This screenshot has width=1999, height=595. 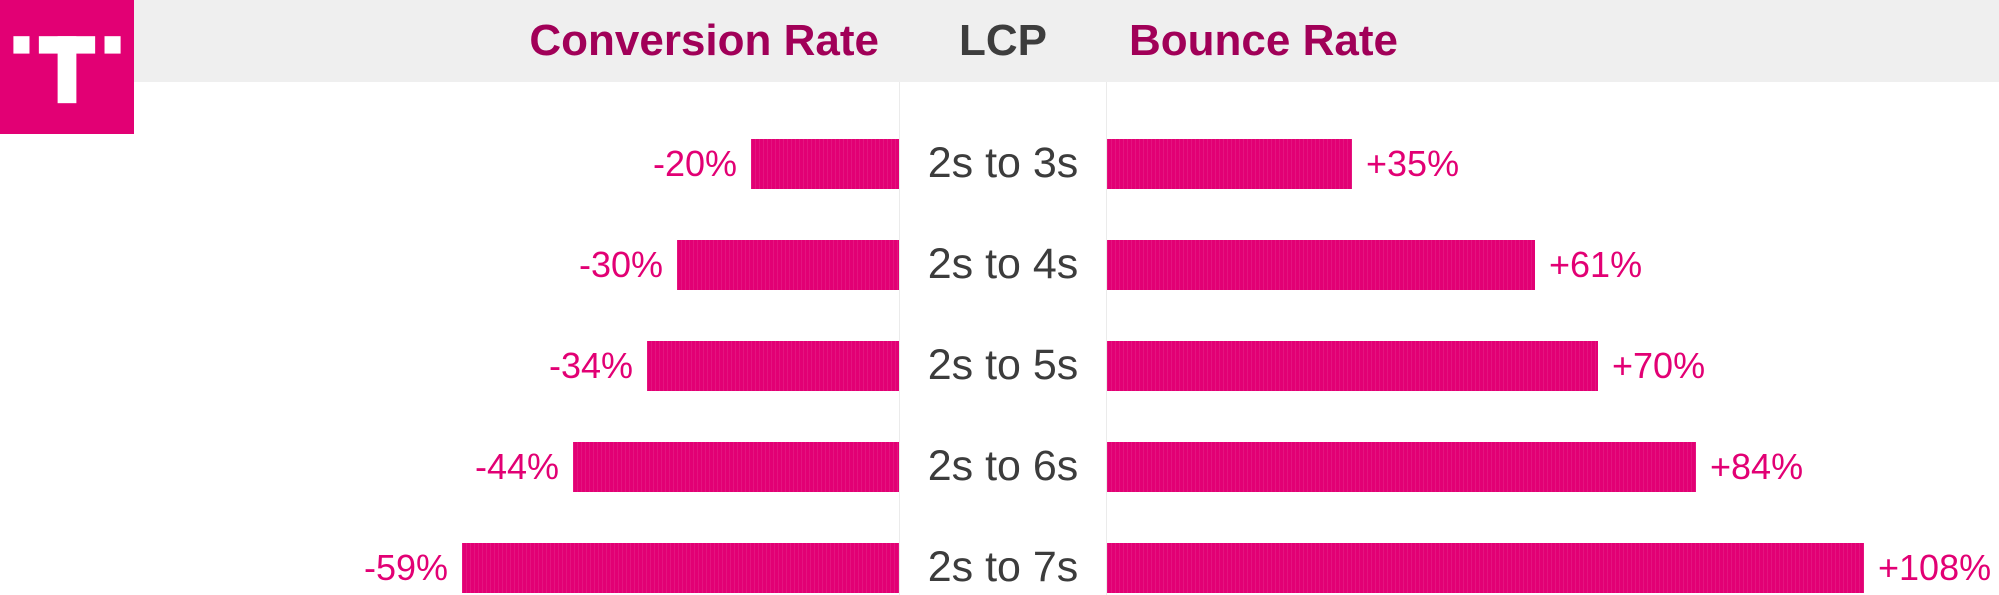 I want to click on lcp-range-label: 2s to 5s, so click(x=1003, y=365).